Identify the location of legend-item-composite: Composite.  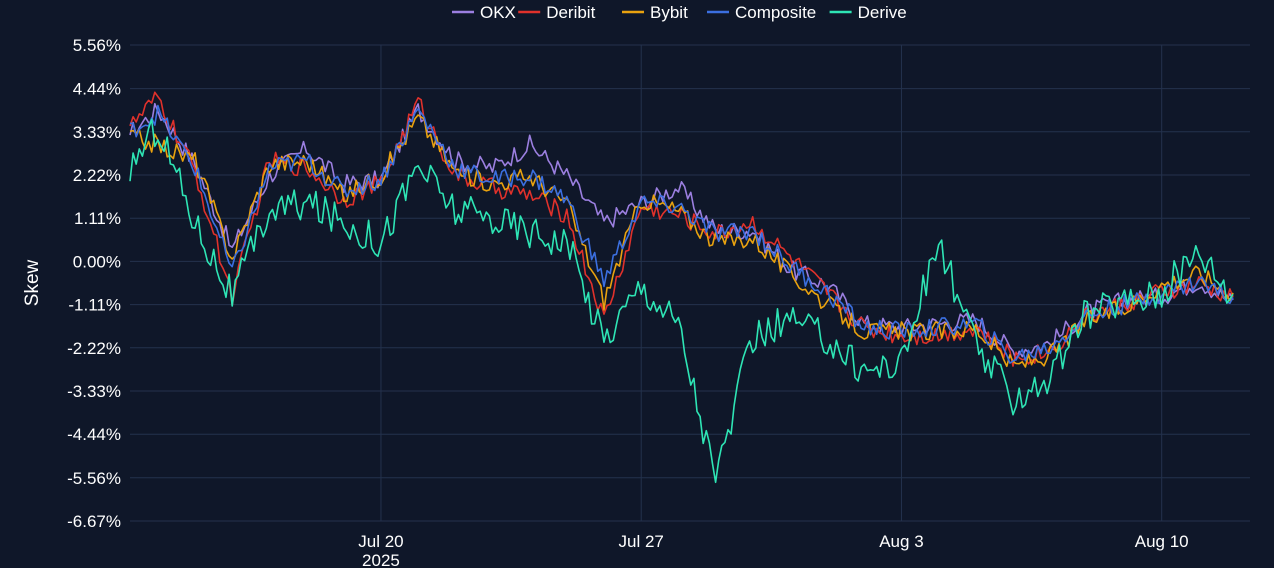
(761, 12).